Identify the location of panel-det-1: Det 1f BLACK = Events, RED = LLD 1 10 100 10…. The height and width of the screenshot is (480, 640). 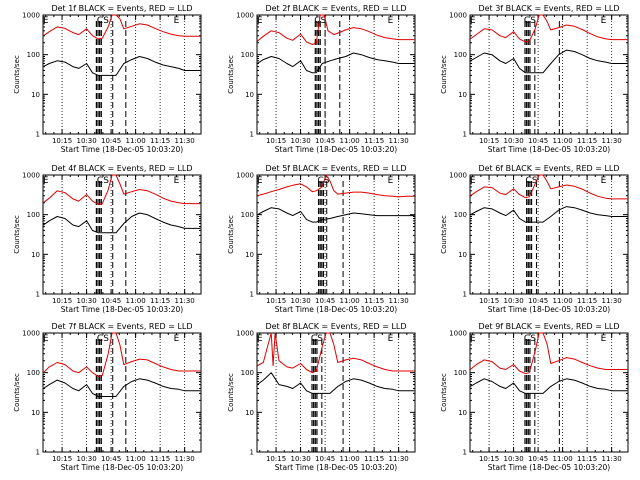
(107, 79).